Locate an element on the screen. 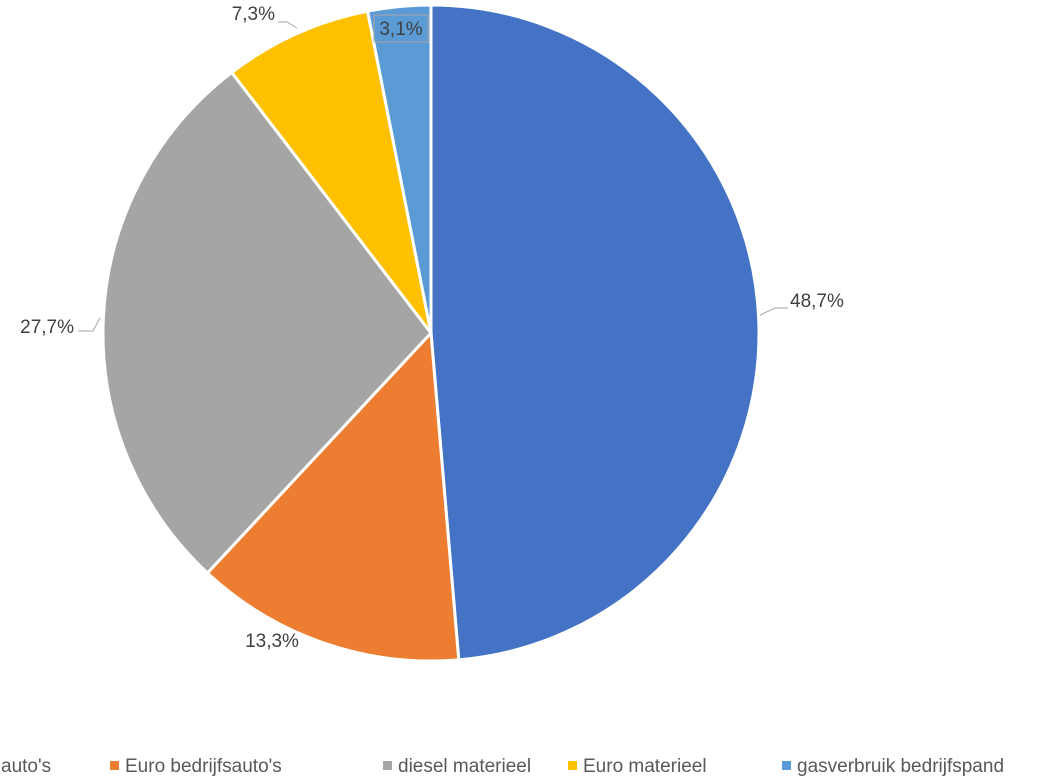 The height and width of the screenshot is (783, 1047). legend-label: gasverbruik bedrijfspand is located at coordinates (900, 766).